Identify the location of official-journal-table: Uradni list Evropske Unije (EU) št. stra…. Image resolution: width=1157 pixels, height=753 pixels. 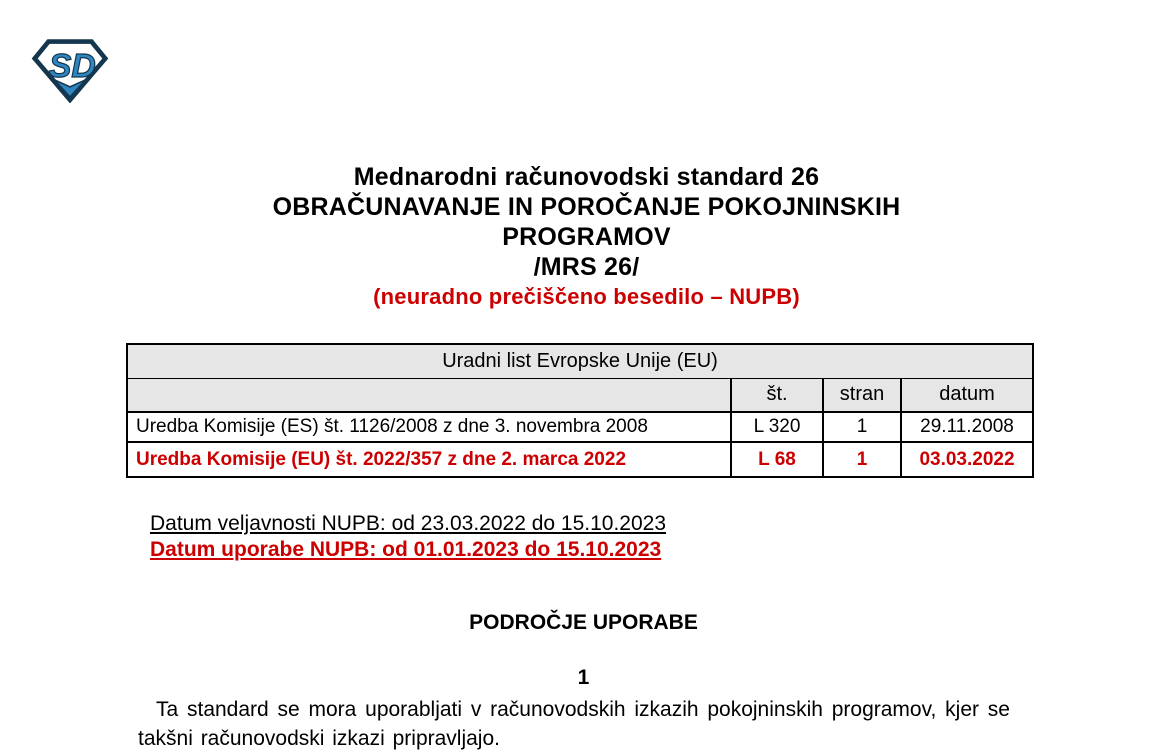
(580, 410).